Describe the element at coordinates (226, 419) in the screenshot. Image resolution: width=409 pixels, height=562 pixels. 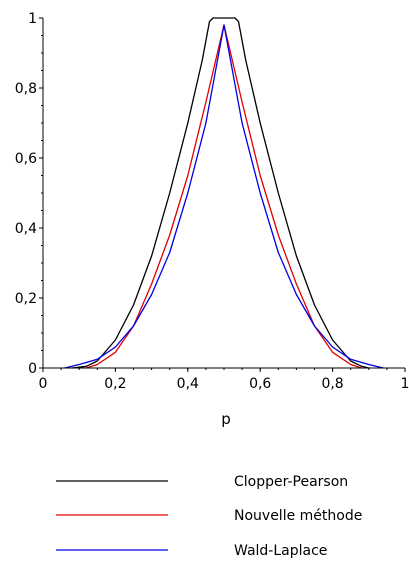
I see `x-axis-label: p` at that location.